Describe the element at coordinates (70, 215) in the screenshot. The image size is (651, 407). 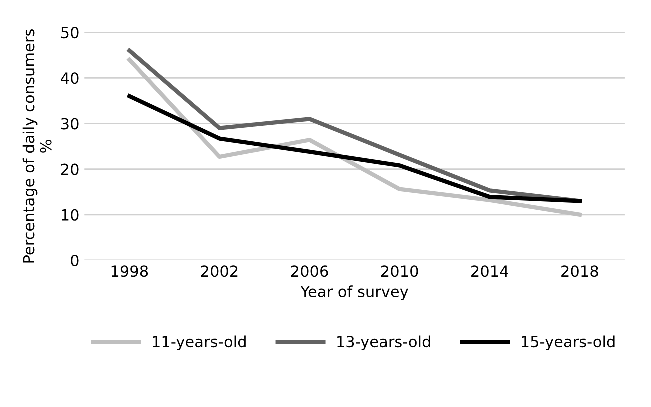
I see `y-tick-label: 10` at that location.